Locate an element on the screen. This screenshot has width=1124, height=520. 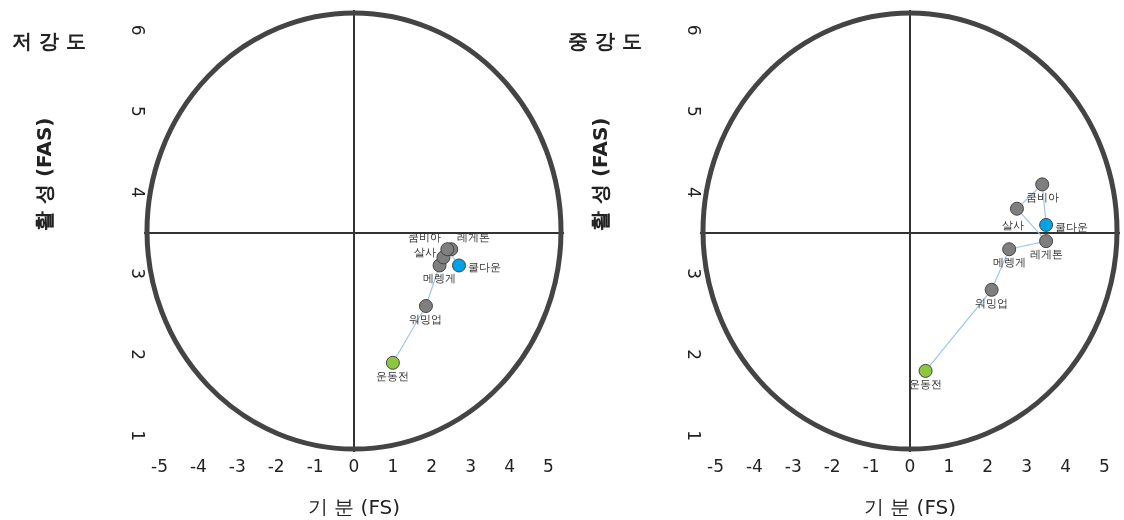
text: 중 강 도 is located at coordinates (605, 41).